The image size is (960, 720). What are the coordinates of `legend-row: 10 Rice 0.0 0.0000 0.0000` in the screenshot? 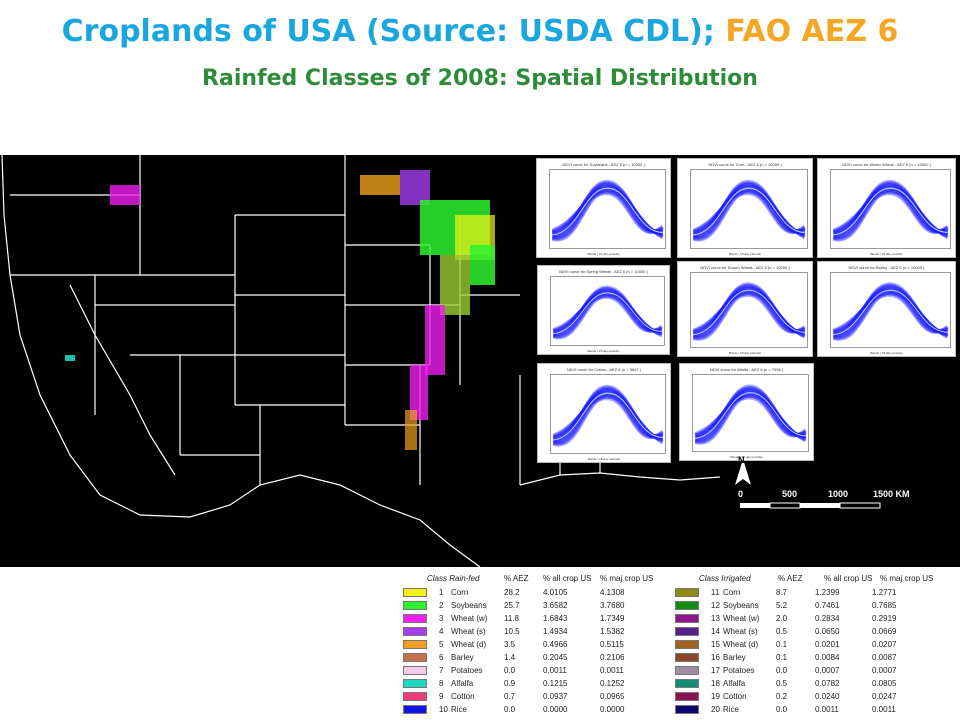 It's located at (533, 710).